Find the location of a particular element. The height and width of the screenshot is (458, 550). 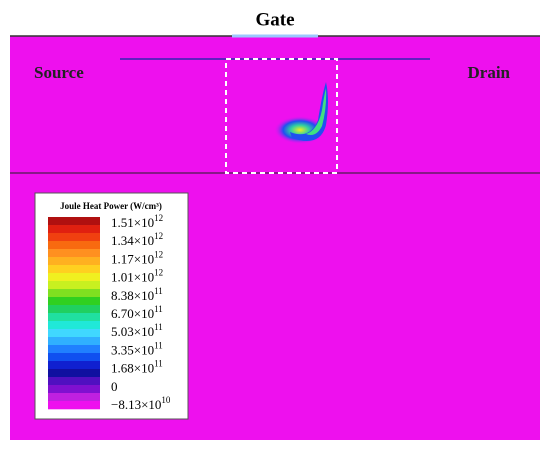

zoom-box is located at coordinates (281, 116).